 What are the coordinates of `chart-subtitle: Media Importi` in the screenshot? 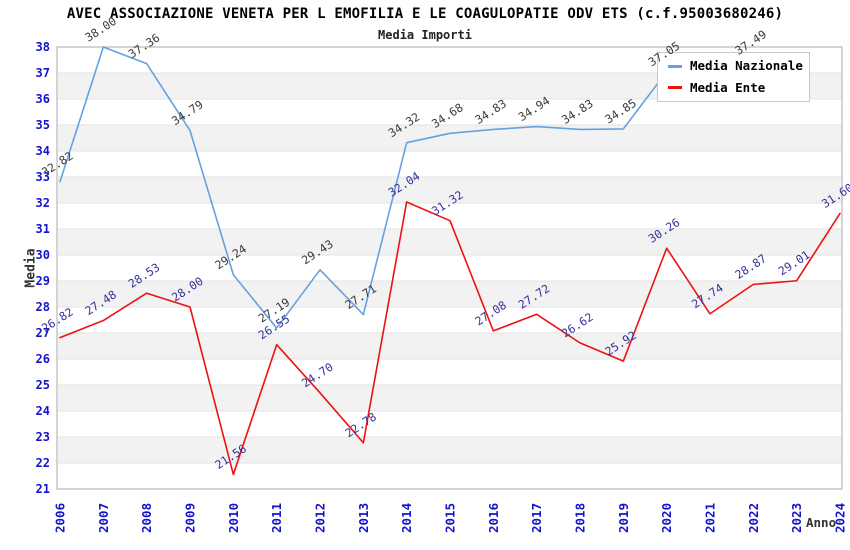 It's located at (425, 35).